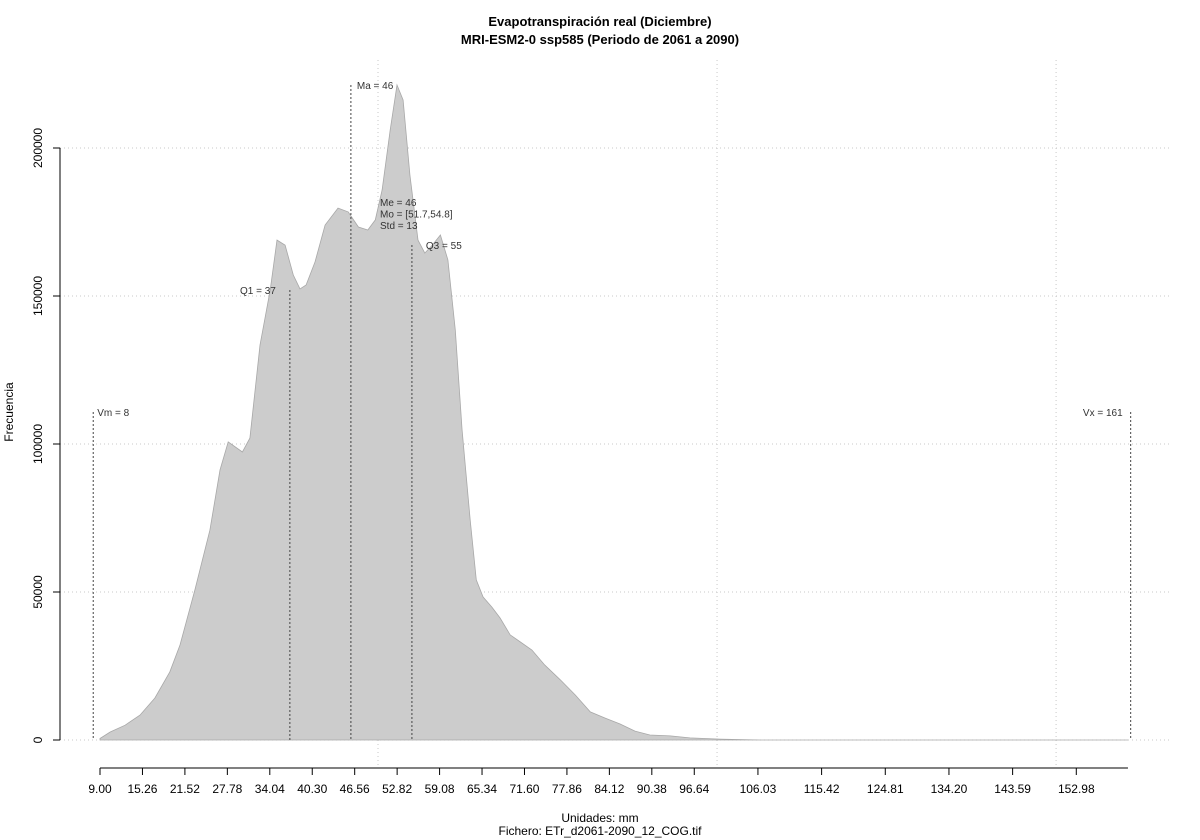  Describe the element at coordinates (399, 226) in the screenshot. I see `stat-text: Std = 13` at that location.